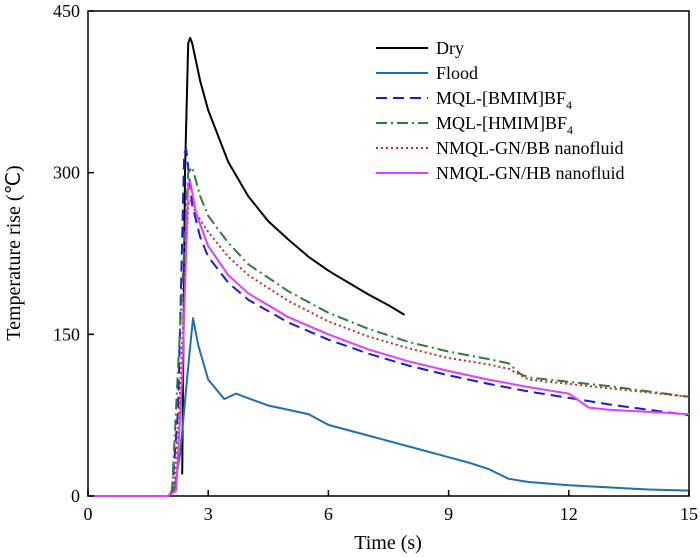 This screenshot has width=700, height=557. Describe the element at coordinates (448, 514) in the screenshot. I see `x-tick-label: 9` at that location.